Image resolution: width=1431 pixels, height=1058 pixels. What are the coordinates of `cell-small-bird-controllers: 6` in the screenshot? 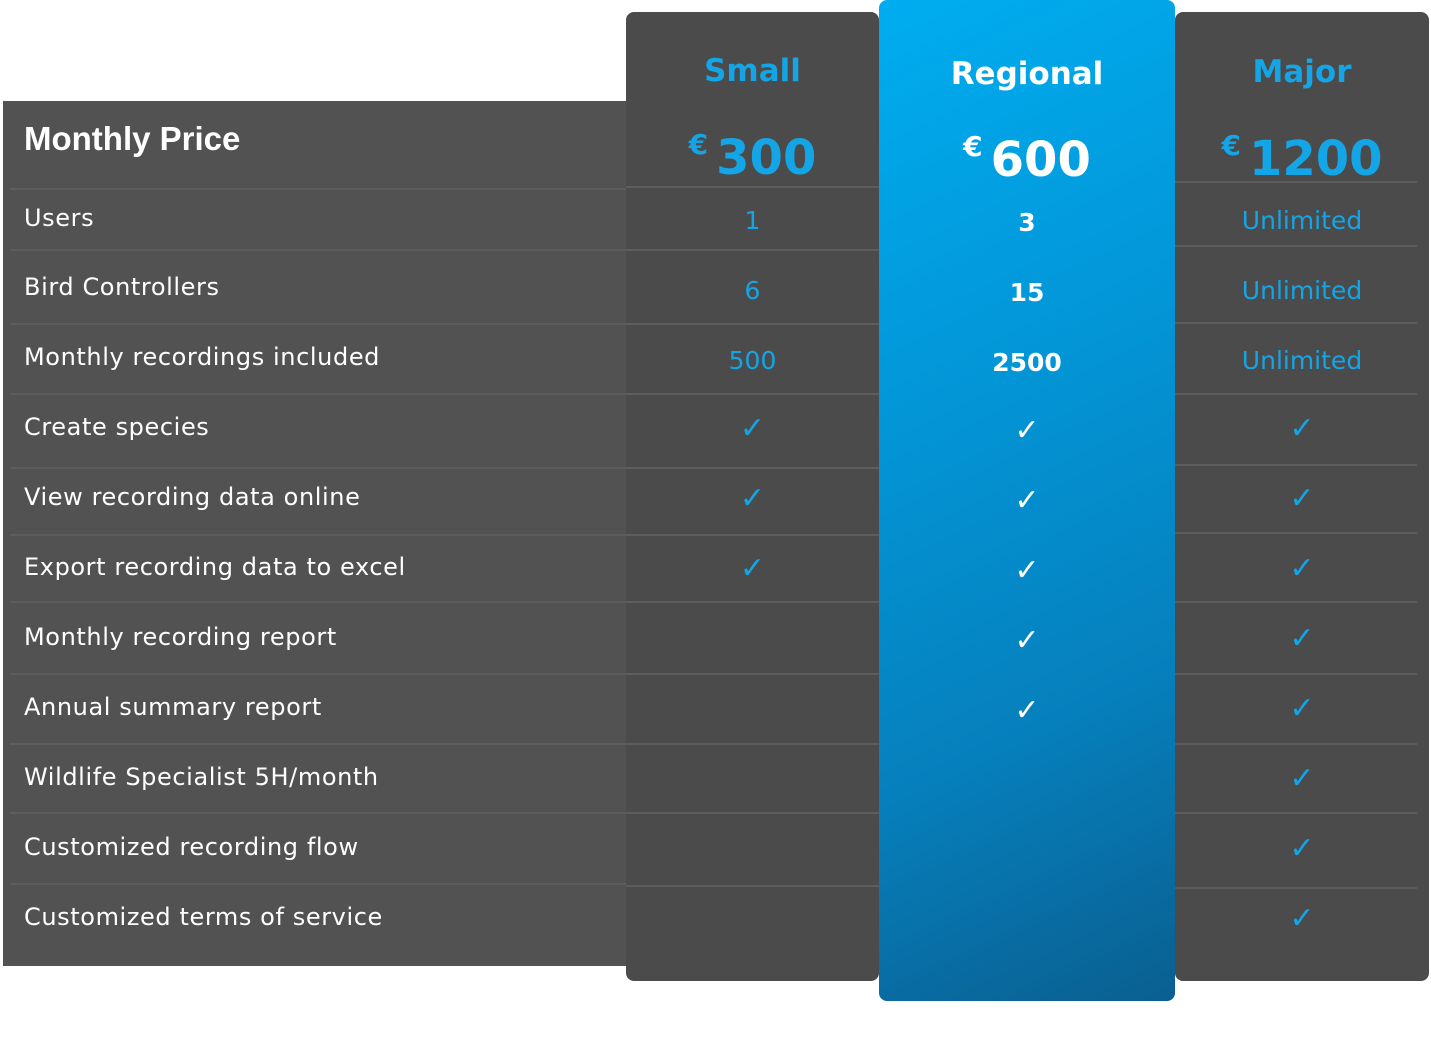 It's located at (752, 290).